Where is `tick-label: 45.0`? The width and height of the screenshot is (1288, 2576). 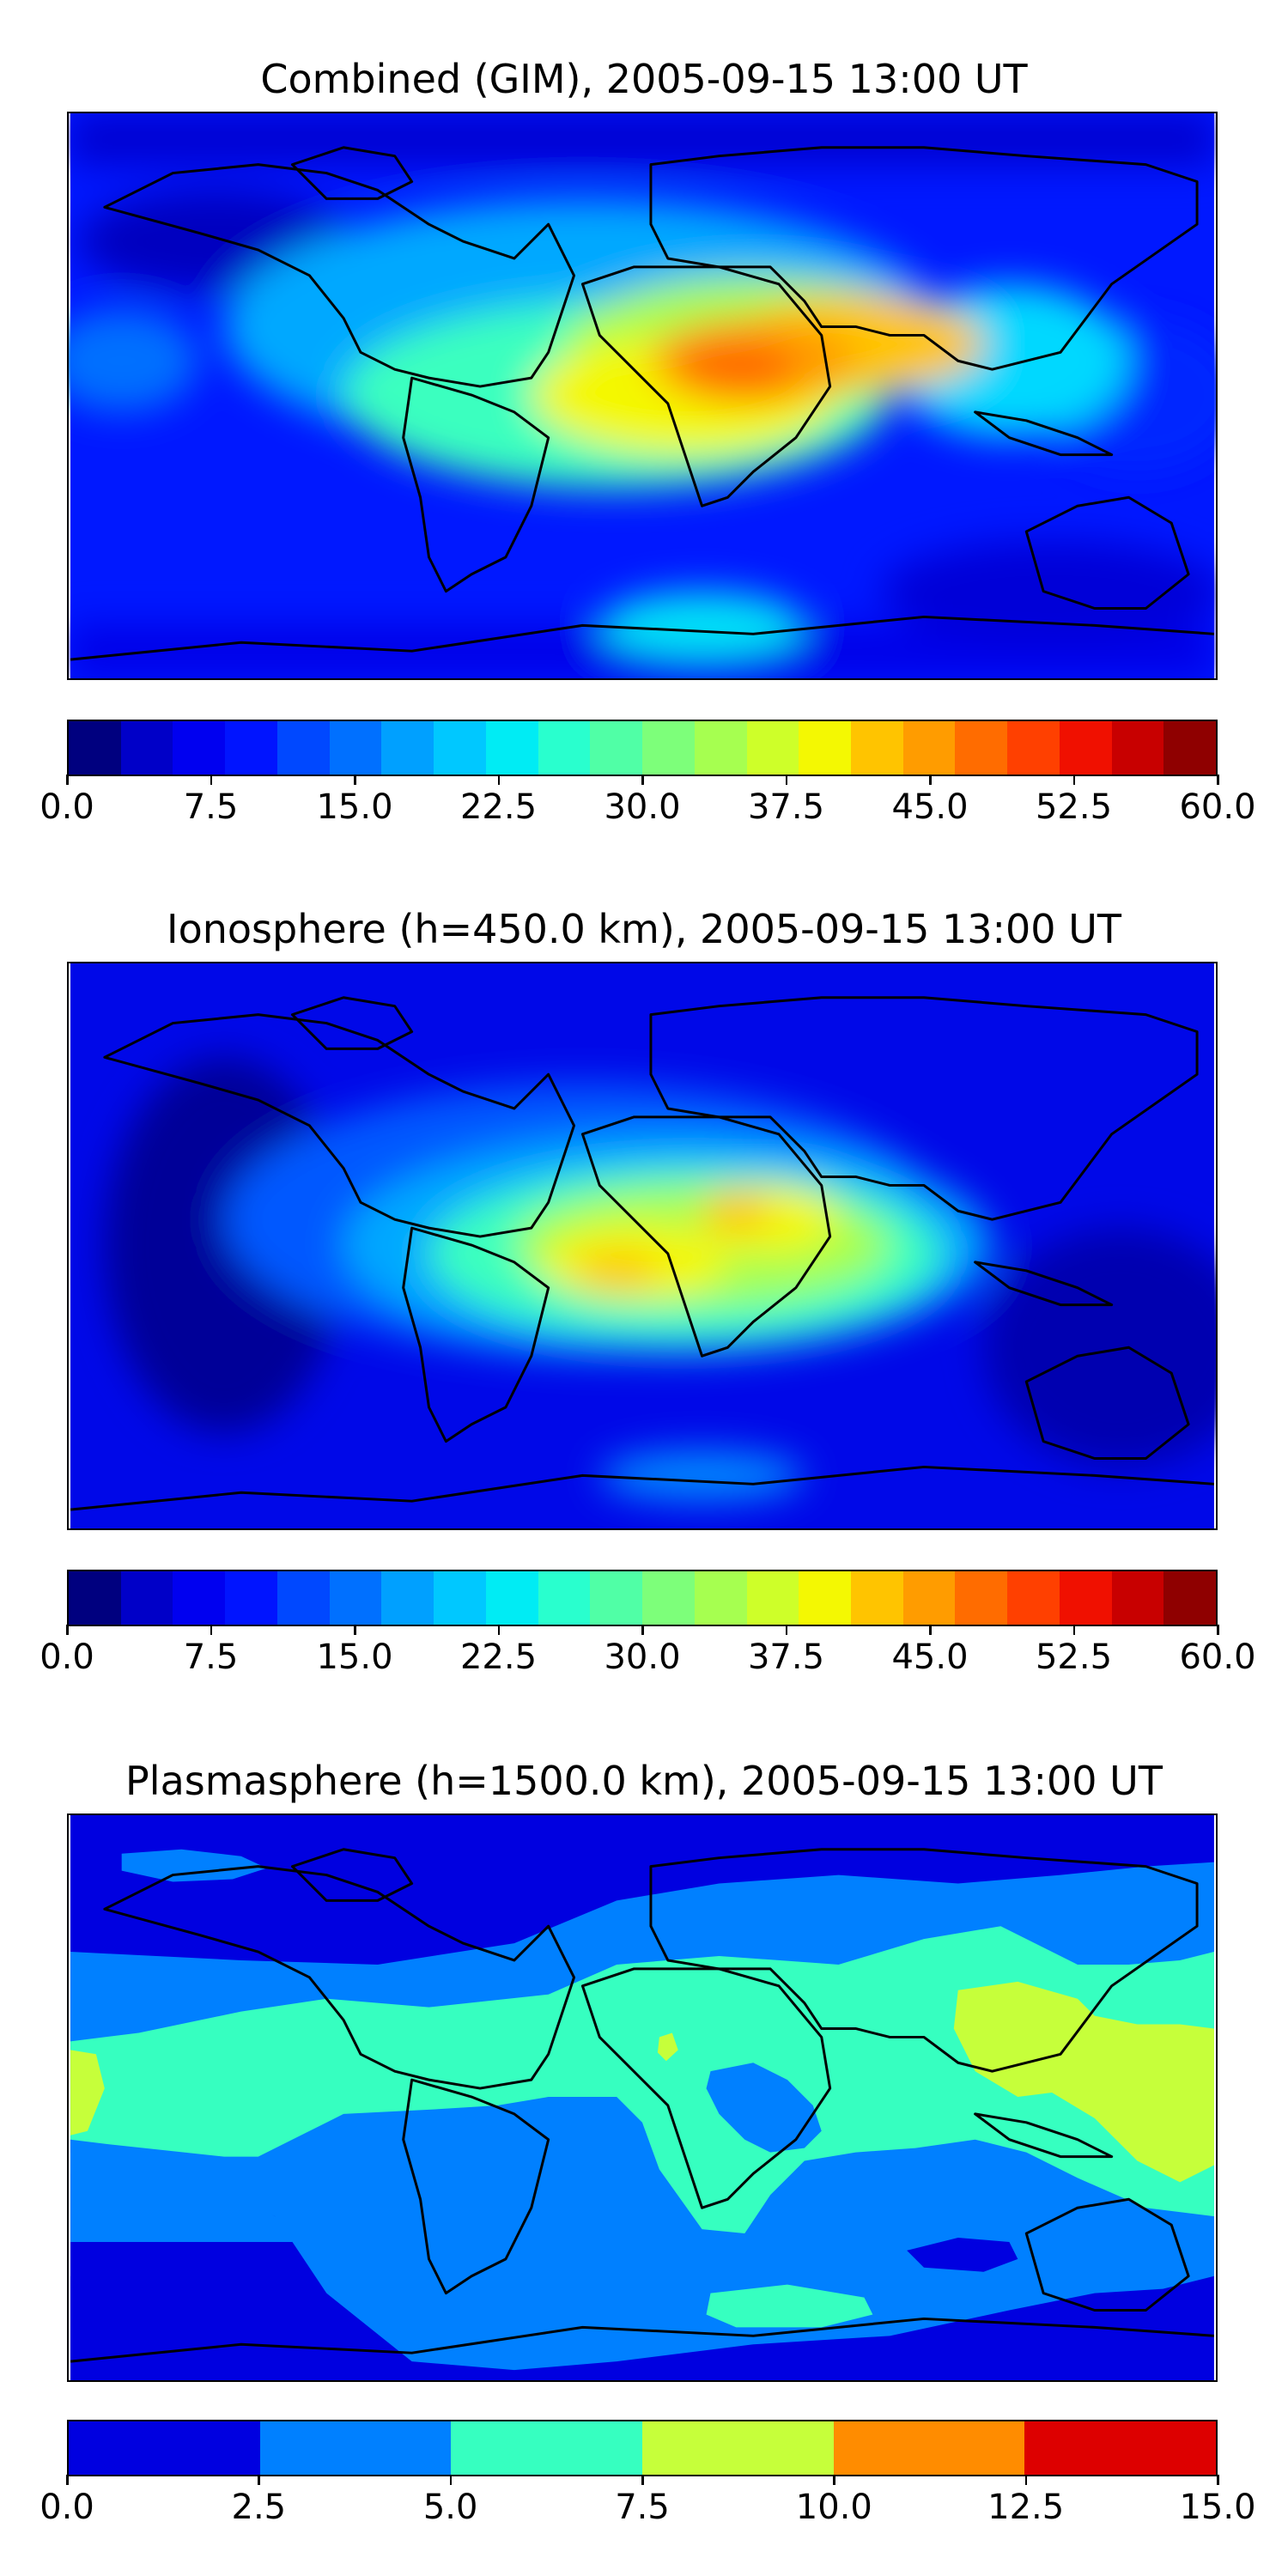 tick-label: 45.0 is located at coordinates (930, 807).